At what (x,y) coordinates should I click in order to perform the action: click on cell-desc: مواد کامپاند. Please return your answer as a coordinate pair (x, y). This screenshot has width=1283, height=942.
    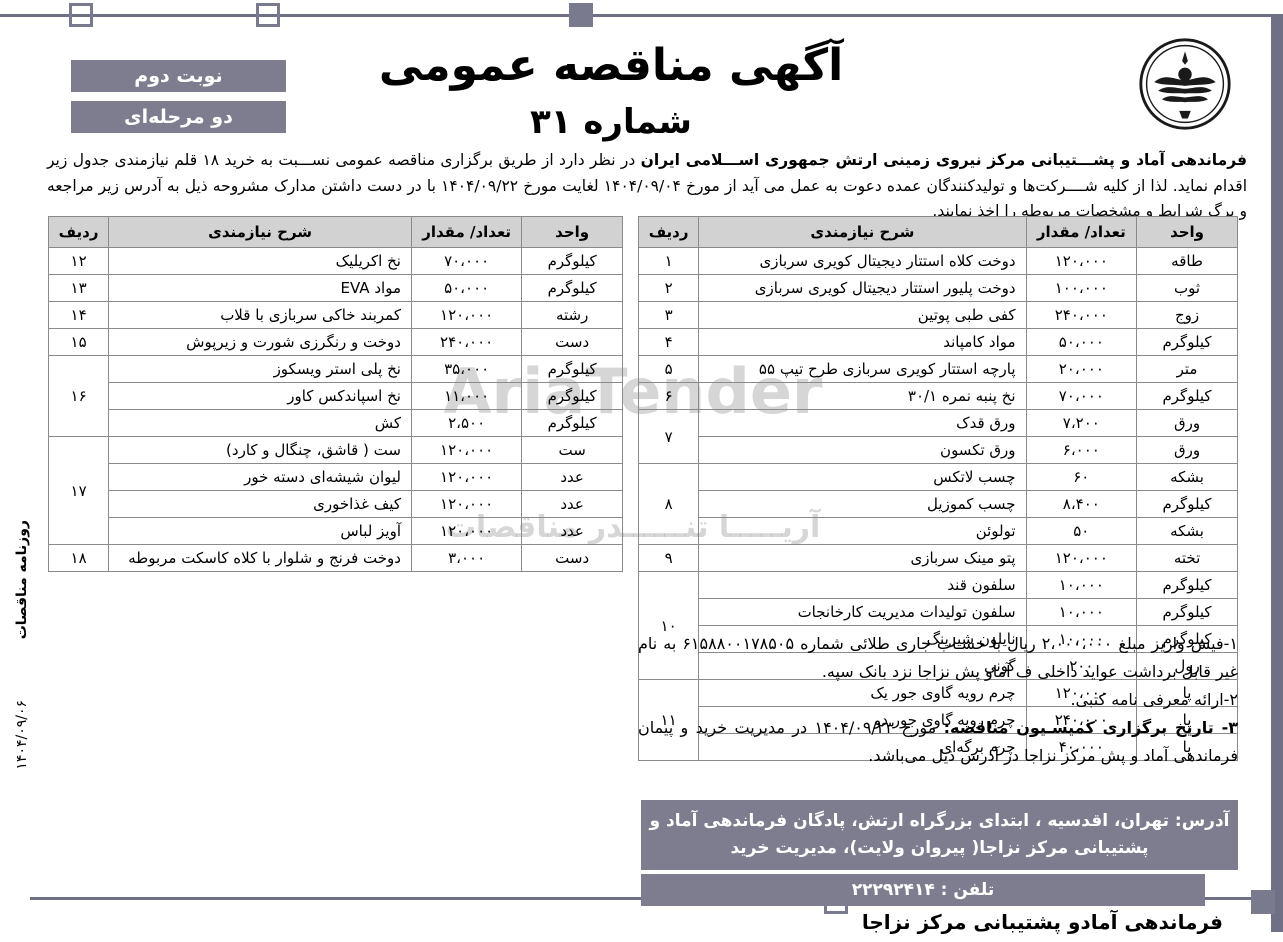
    Looking at the image, I should click on (862, 342).